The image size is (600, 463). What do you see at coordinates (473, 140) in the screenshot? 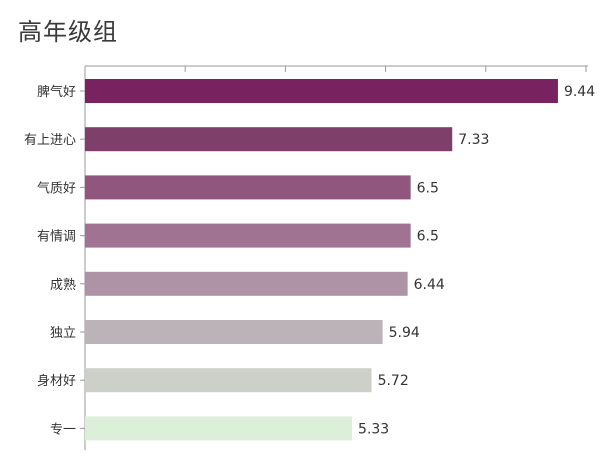
I see `data-label: 7.33` at bounding box center [473, 140].